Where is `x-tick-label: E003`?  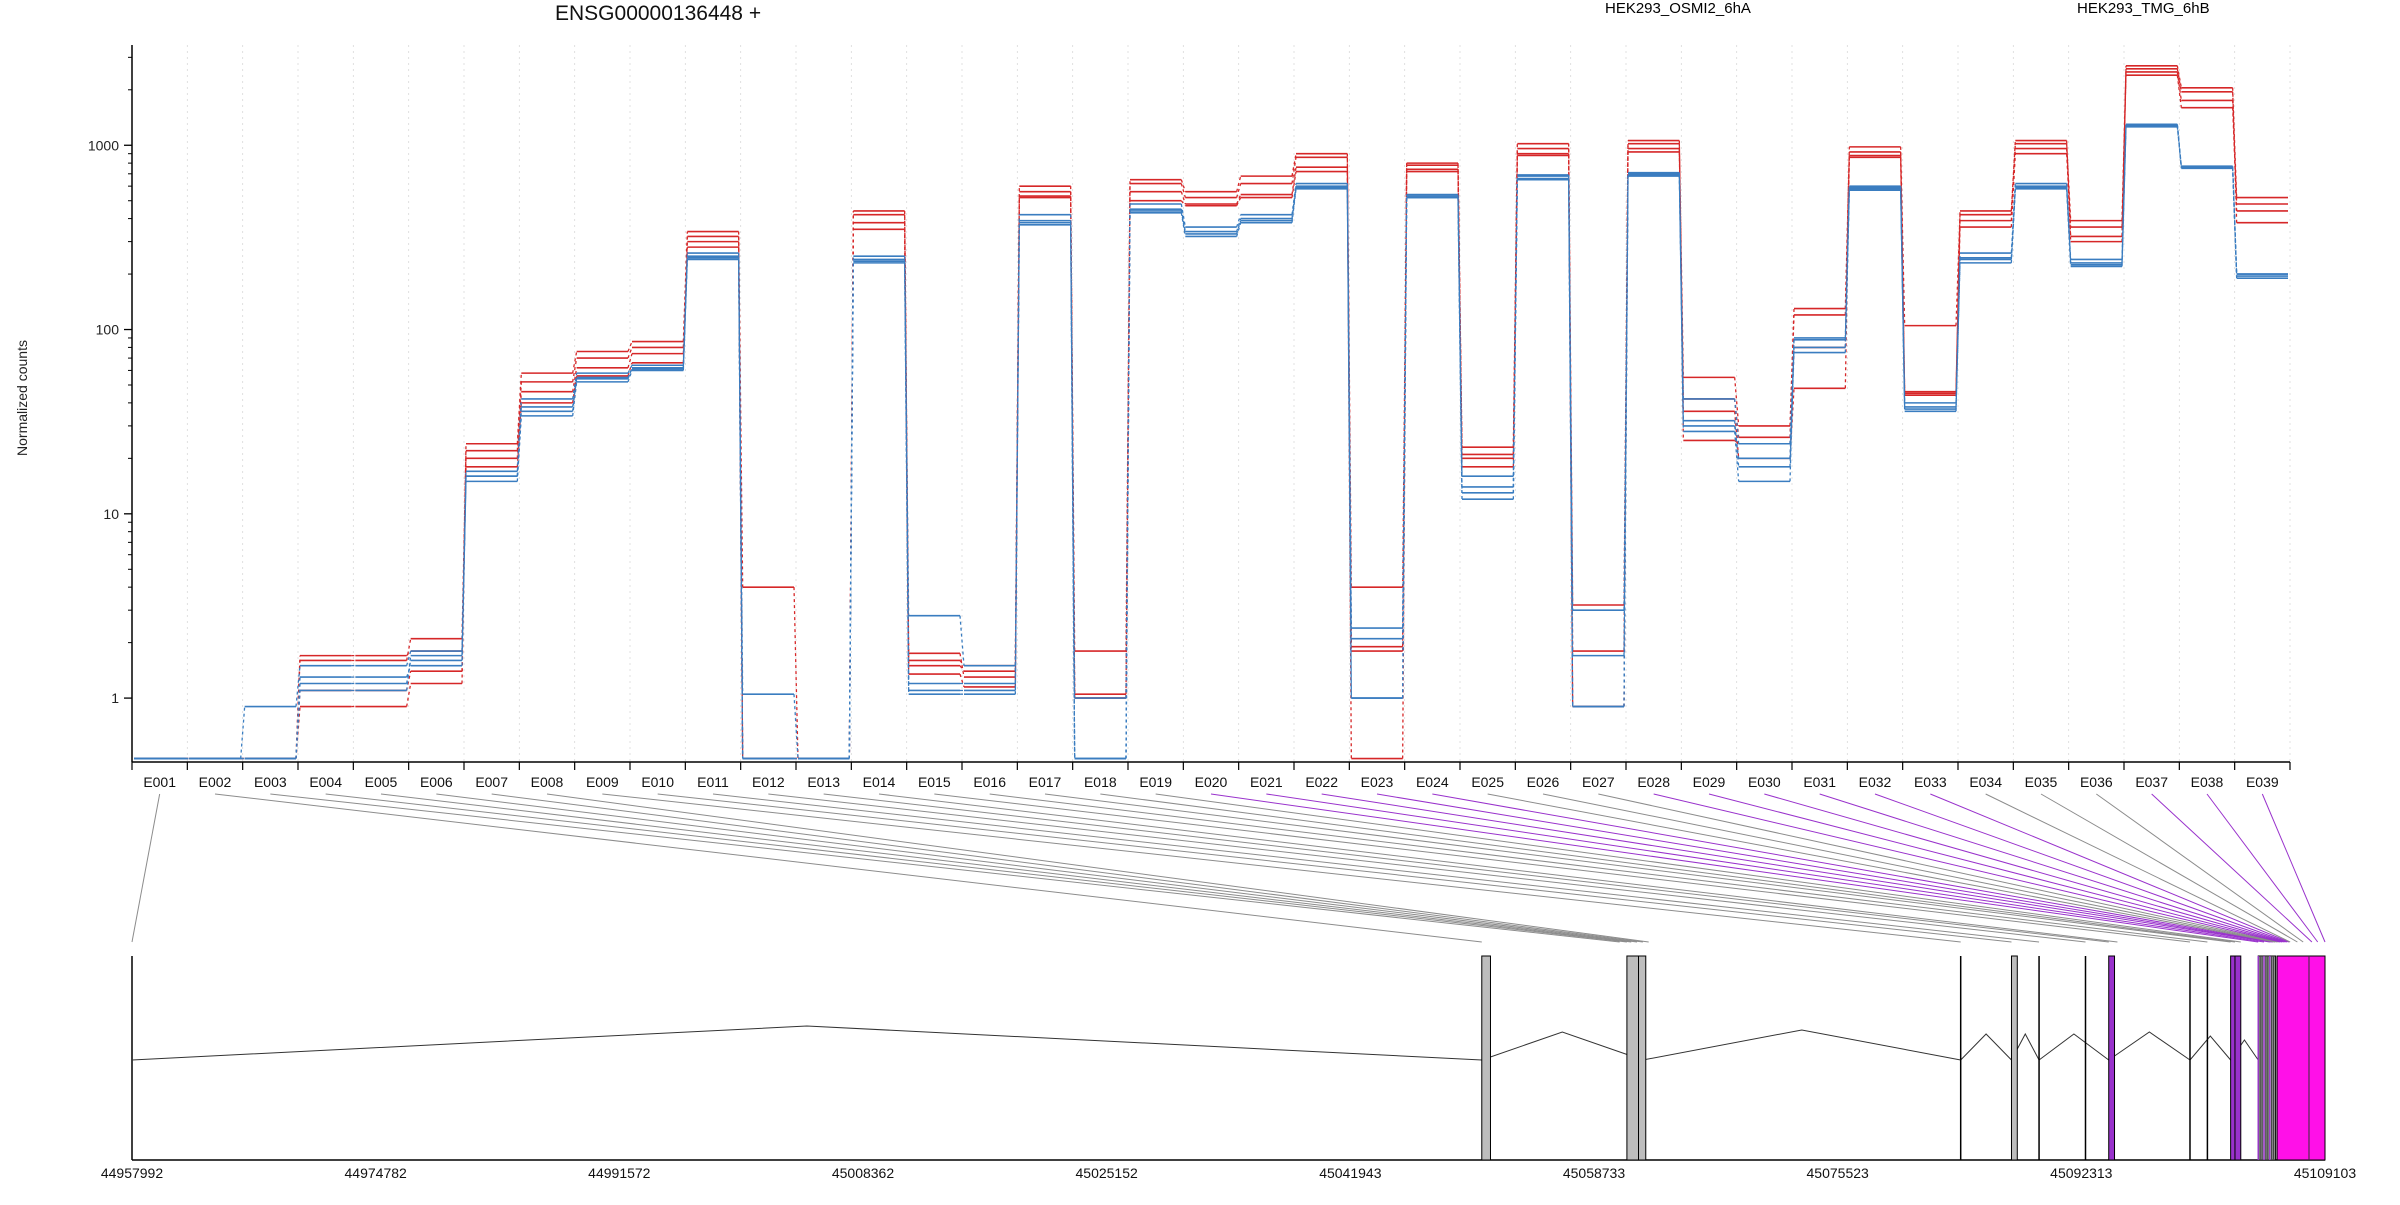
x-tick-label: E003 is located at coordinates (270, 782).